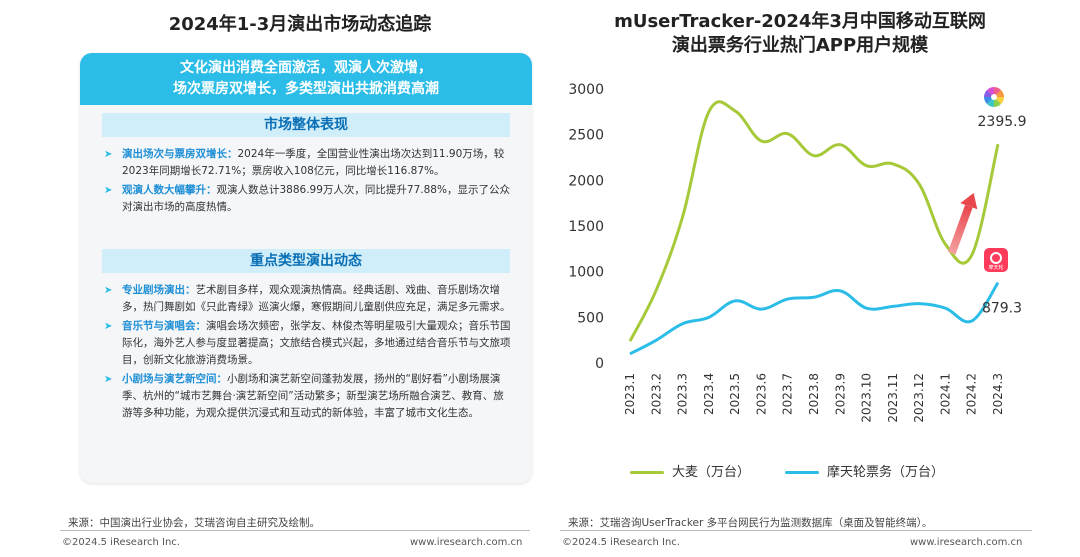 This screenshot has height=557, width=1080. What do you see at coordinates (867, 398) in the screenshot?
I see `x-tick-label: 2023.10` at bounding box center [867, 398].